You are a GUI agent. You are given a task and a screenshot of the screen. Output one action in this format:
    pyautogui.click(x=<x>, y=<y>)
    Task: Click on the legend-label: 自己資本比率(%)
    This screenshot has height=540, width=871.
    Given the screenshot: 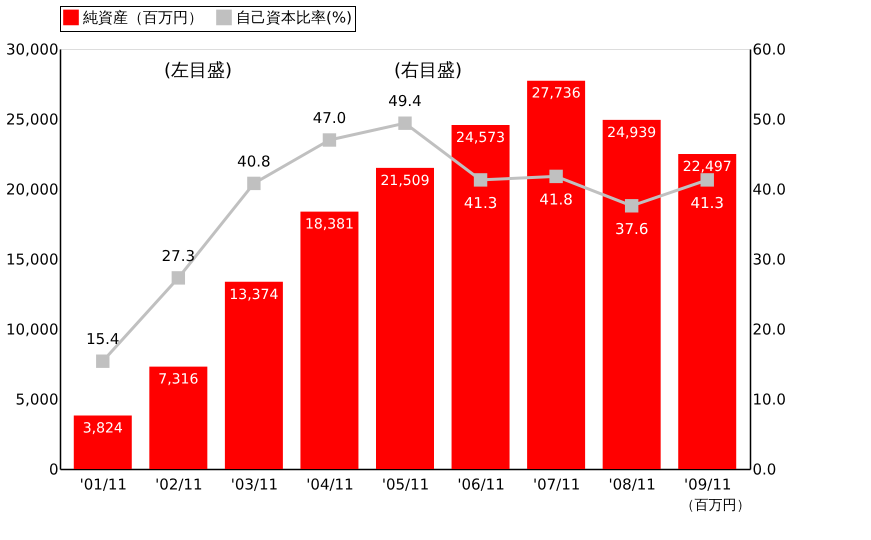 What is the action you would take?
    pyautogui.click(x=294, y=17)
    